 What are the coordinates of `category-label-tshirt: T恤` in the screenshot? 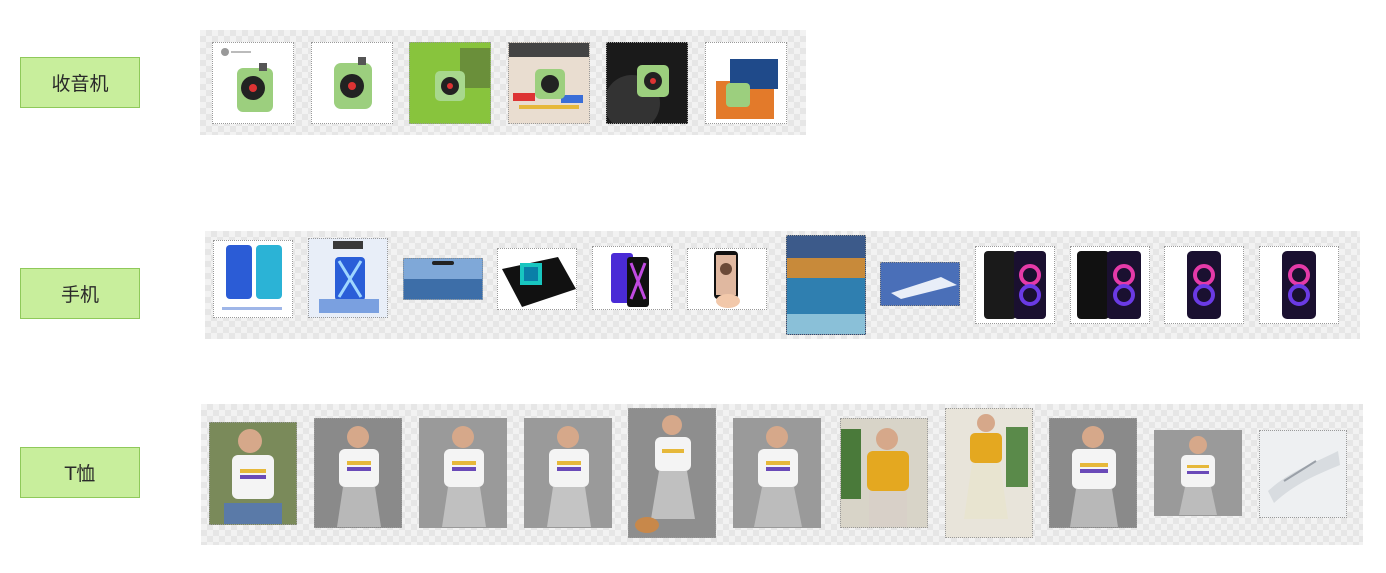 It's located at (80, 472).